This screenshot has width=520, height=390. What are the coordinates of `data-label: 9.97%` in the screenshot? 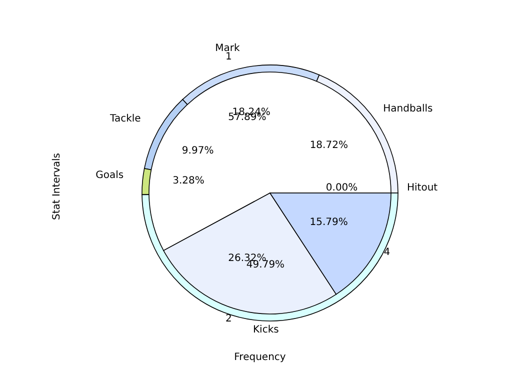 It's located at (198, 150).